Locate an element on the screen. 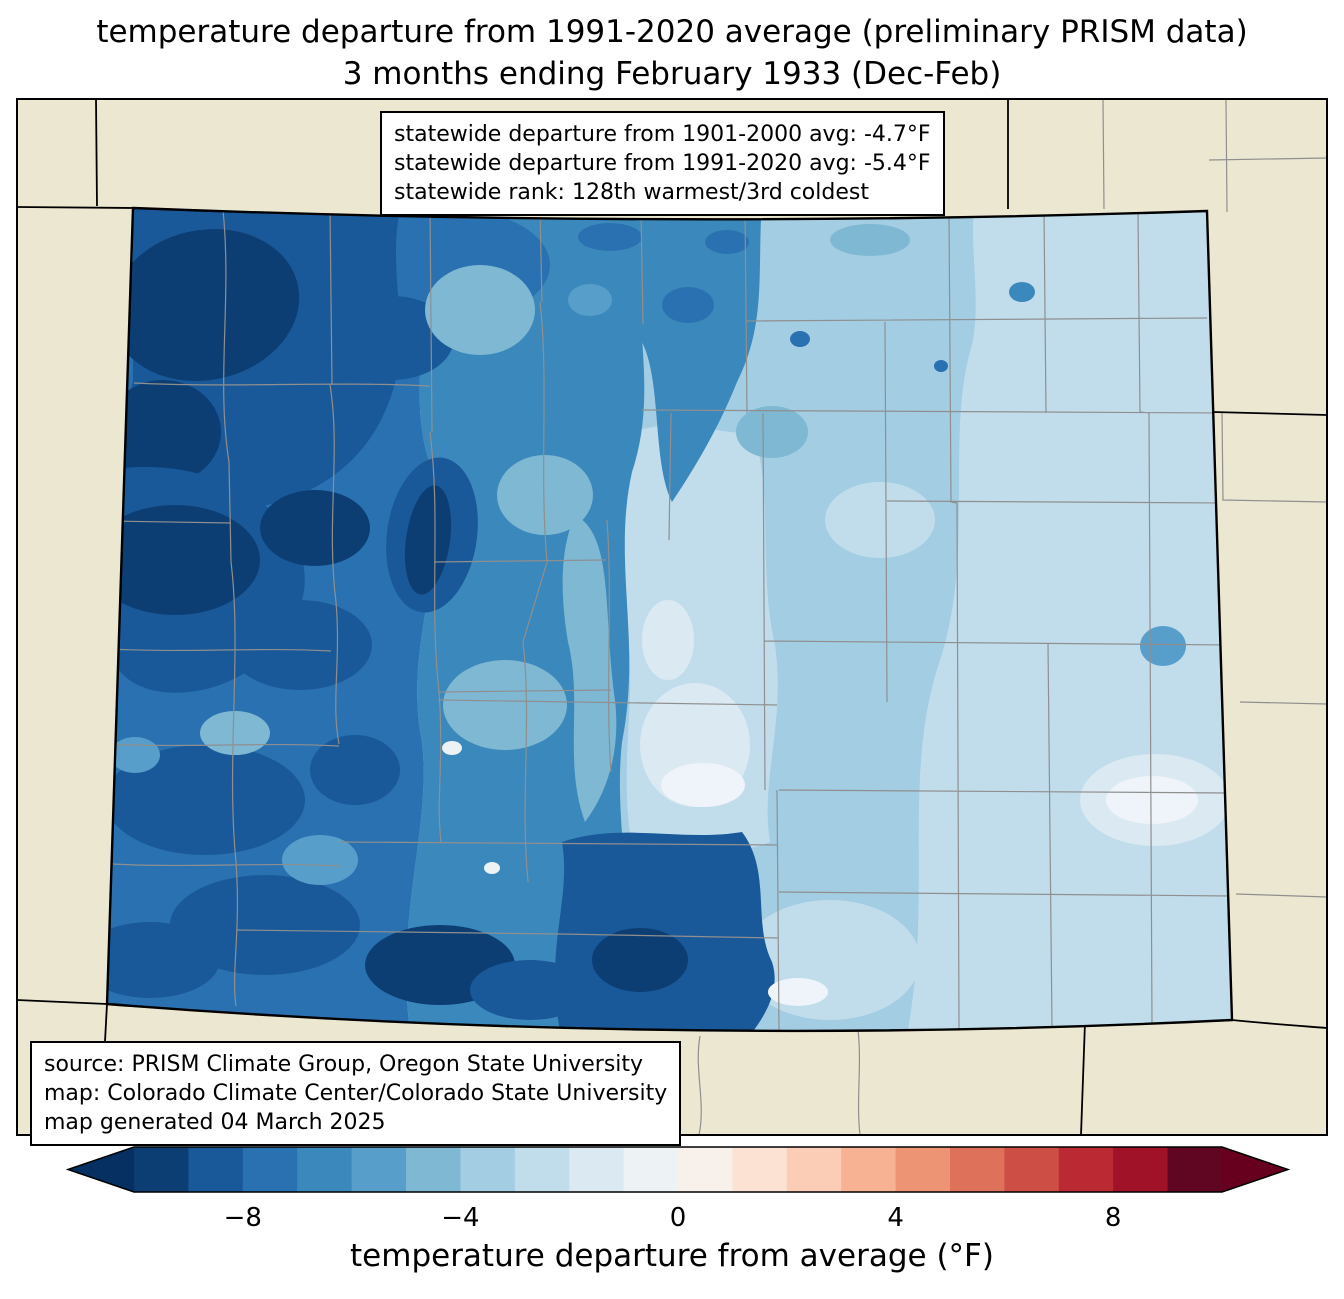 This screenshot has width=1344, height=1299. fill-top-plume is located at coordinates (661, 355).